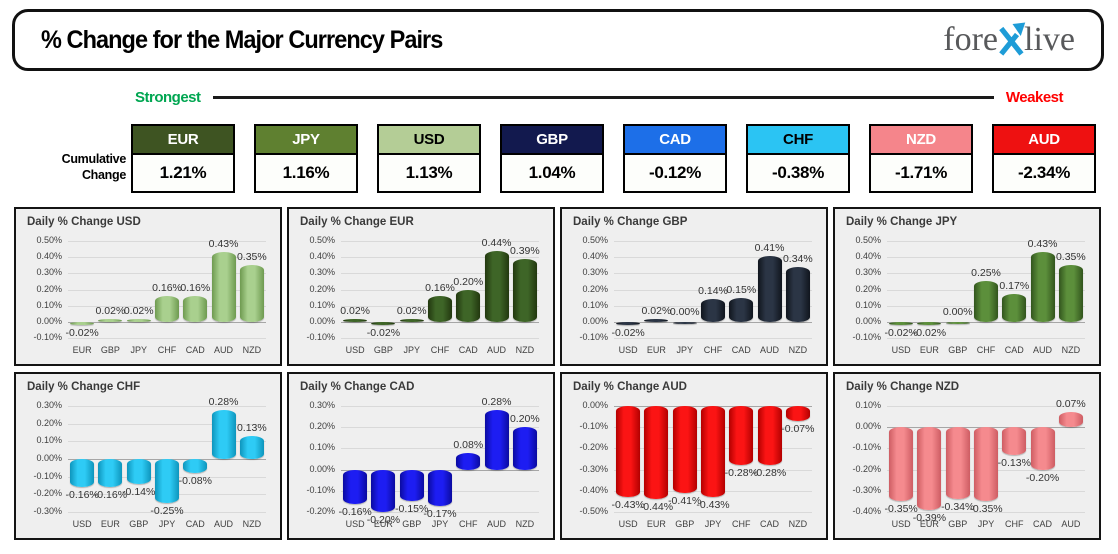  What do you see at coordinates (713, 452) in the screenshot?
I see `bar-aud-jpy` at bounding box center [713, 452].